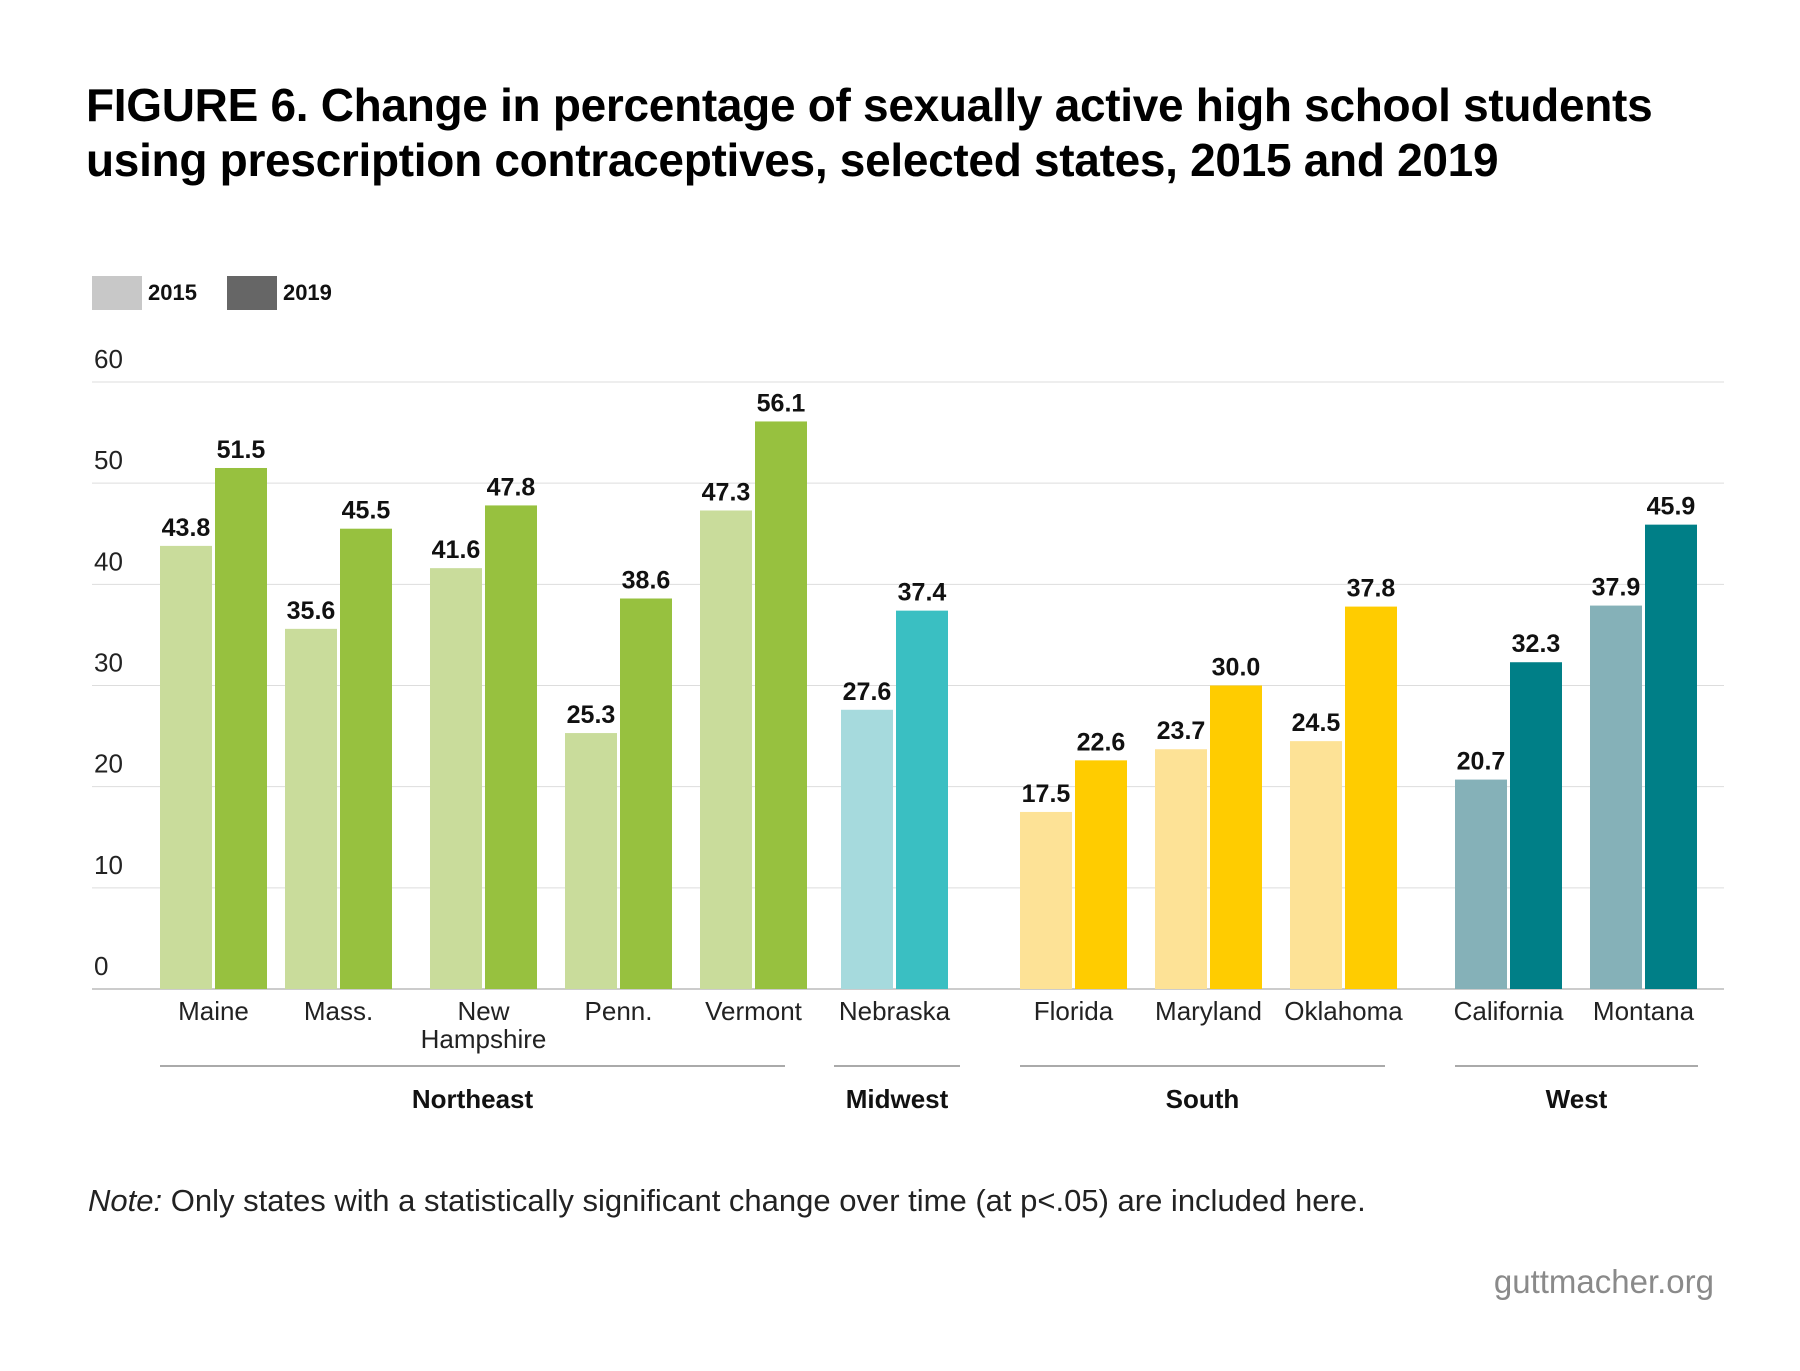 This screenshot has width=1800, height=1371. What do you see at coordinates (1371, 797) in the screenshot?
I see `bar-2019-oklahoma` at bounding box center [1371, 797].